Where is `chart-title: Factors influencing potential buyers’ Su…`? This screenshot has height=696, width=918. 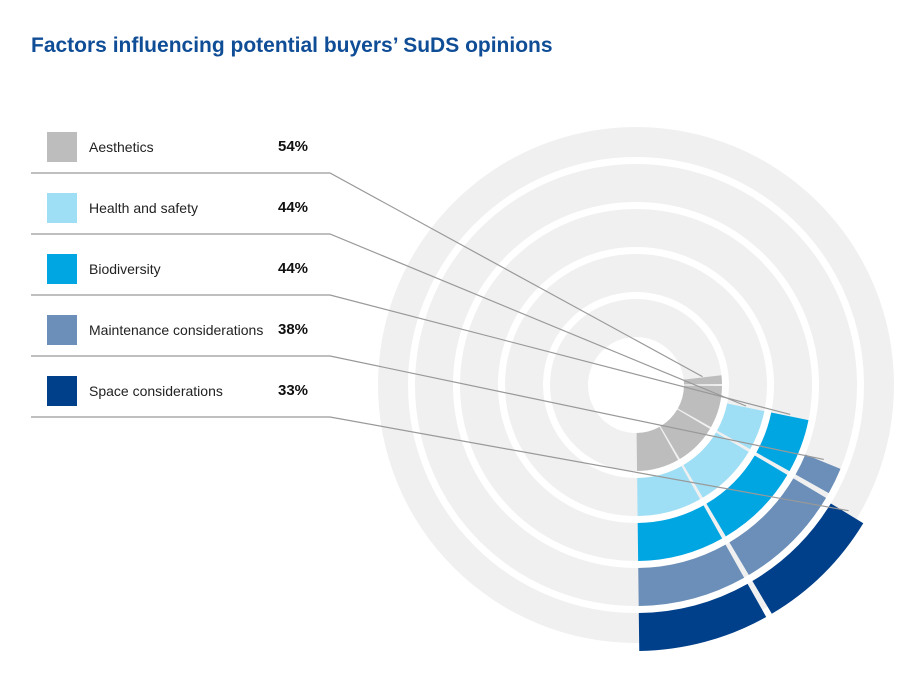 chart-title: Factors influencing potential buyers’ Su… is located at coordinates (292, 45).